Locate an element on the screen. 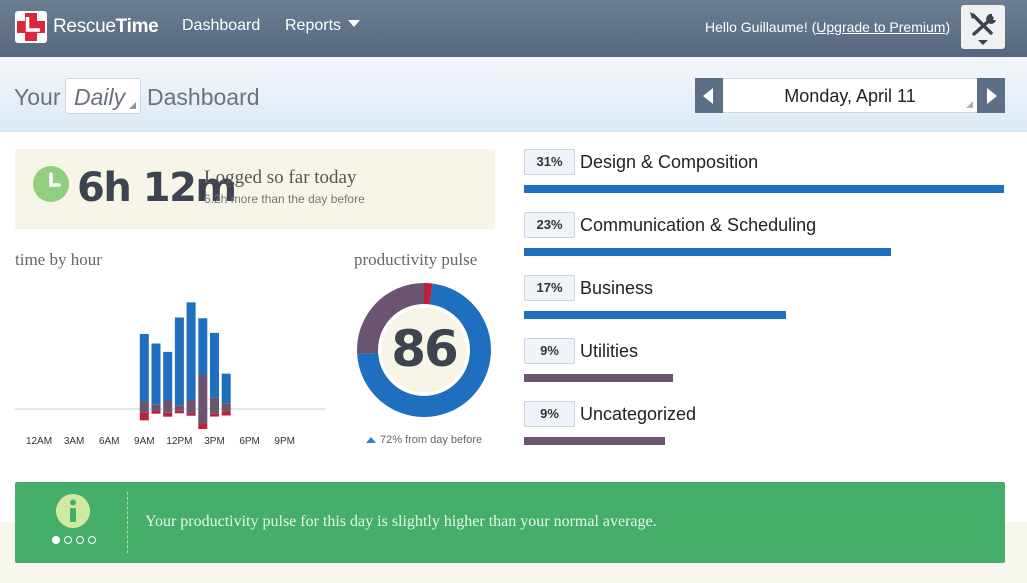 This screenshot has width=1027, height=583. banner-pagination is located at coordinates (77, 542).